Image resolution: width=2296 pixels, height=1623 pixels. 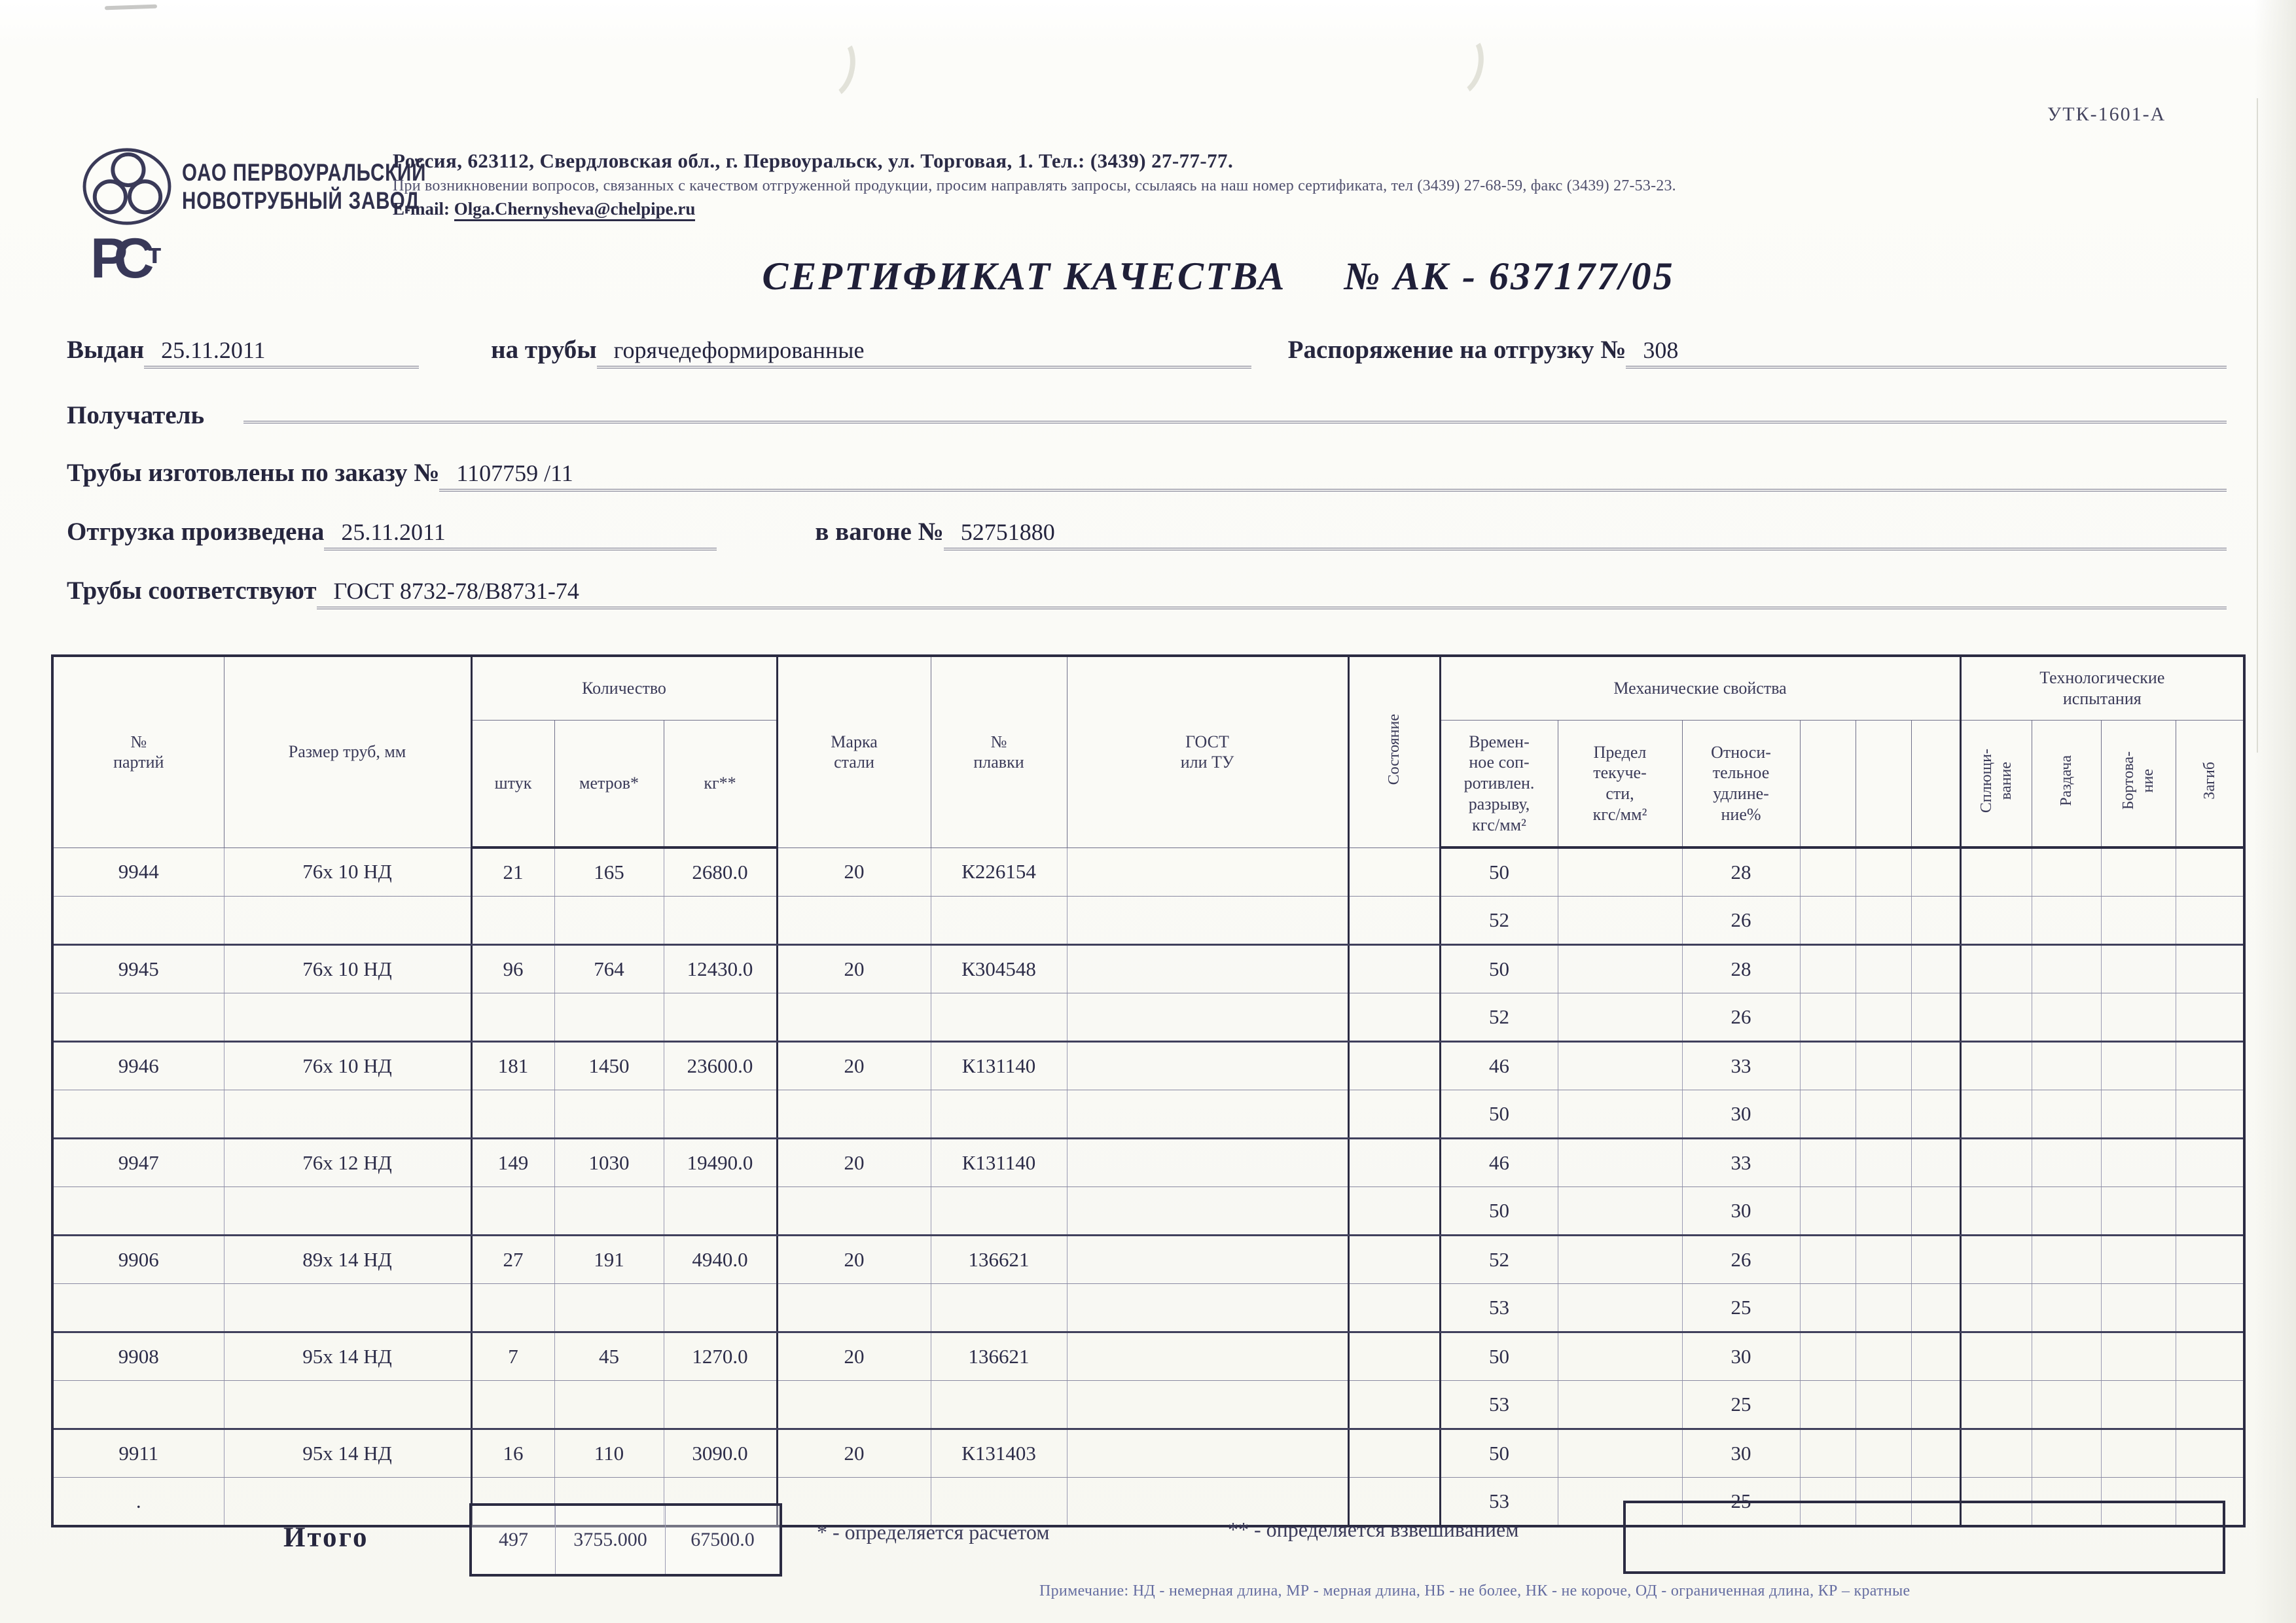 I want to click on cell-kg, so click(x=720, y=1211).